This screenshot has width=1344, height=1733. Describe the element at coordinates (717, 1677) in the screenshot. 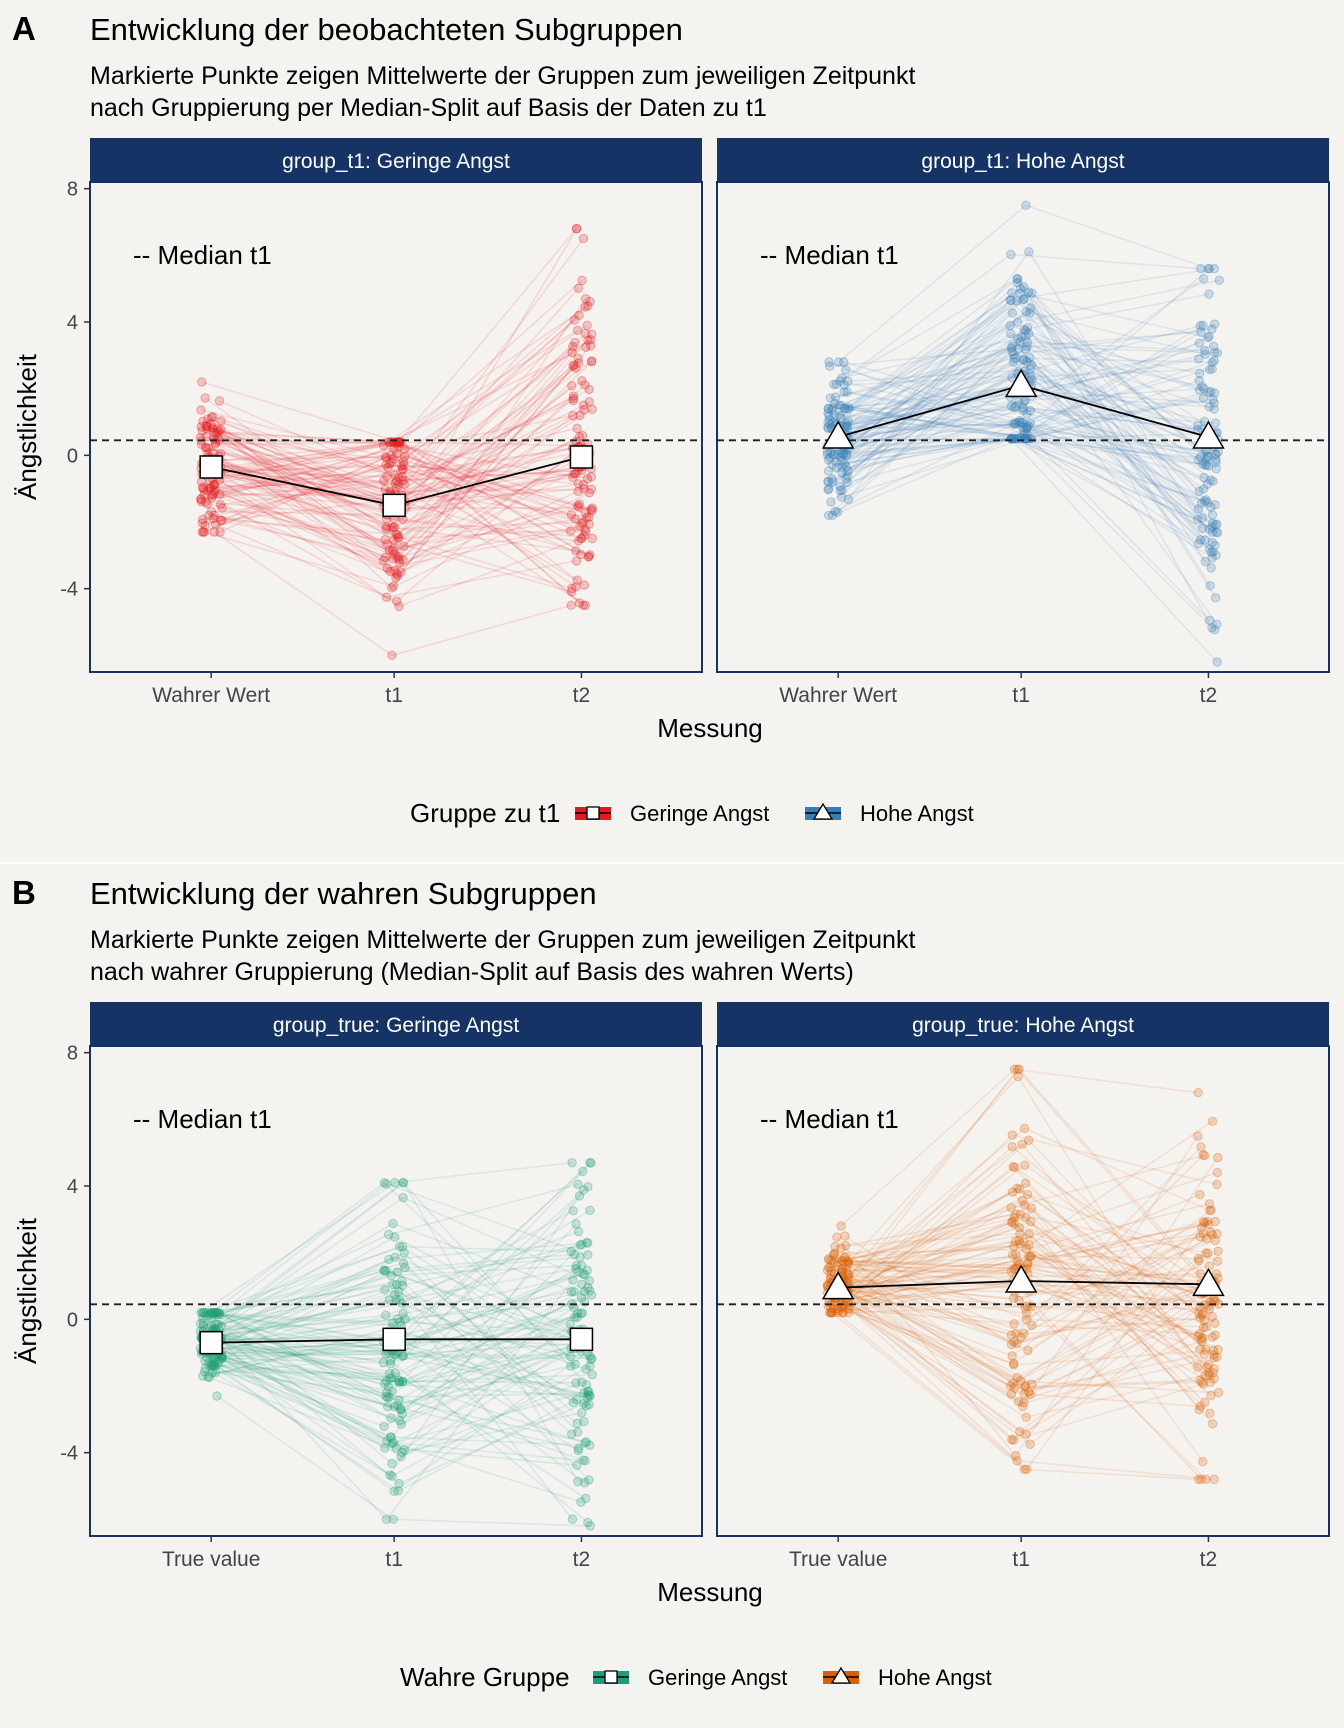

I see `legend-label: Geringe Angst` at that location.